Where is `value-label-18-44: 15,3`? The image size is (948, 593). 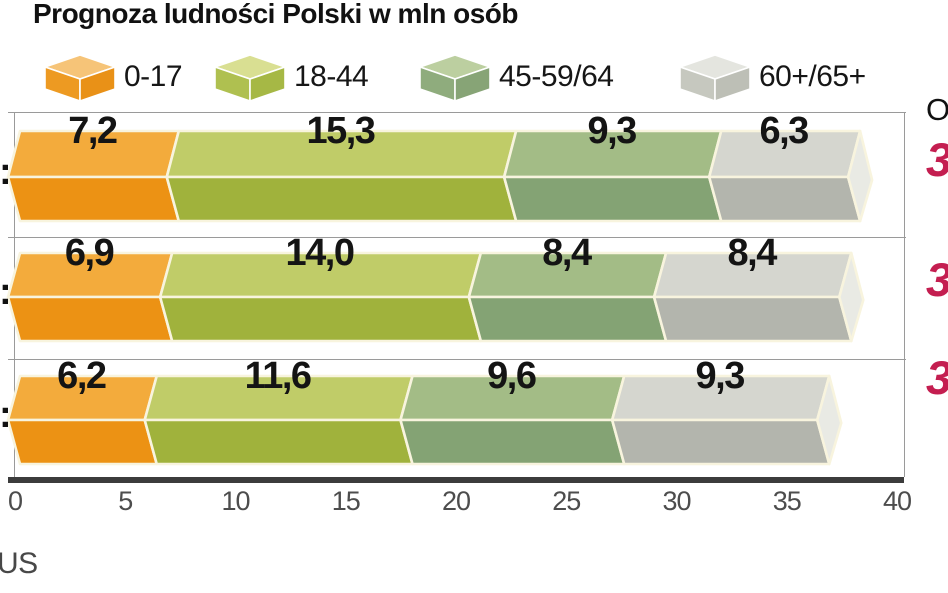
value-label-18-44: 15,3 is located at coordinates (340, 131).